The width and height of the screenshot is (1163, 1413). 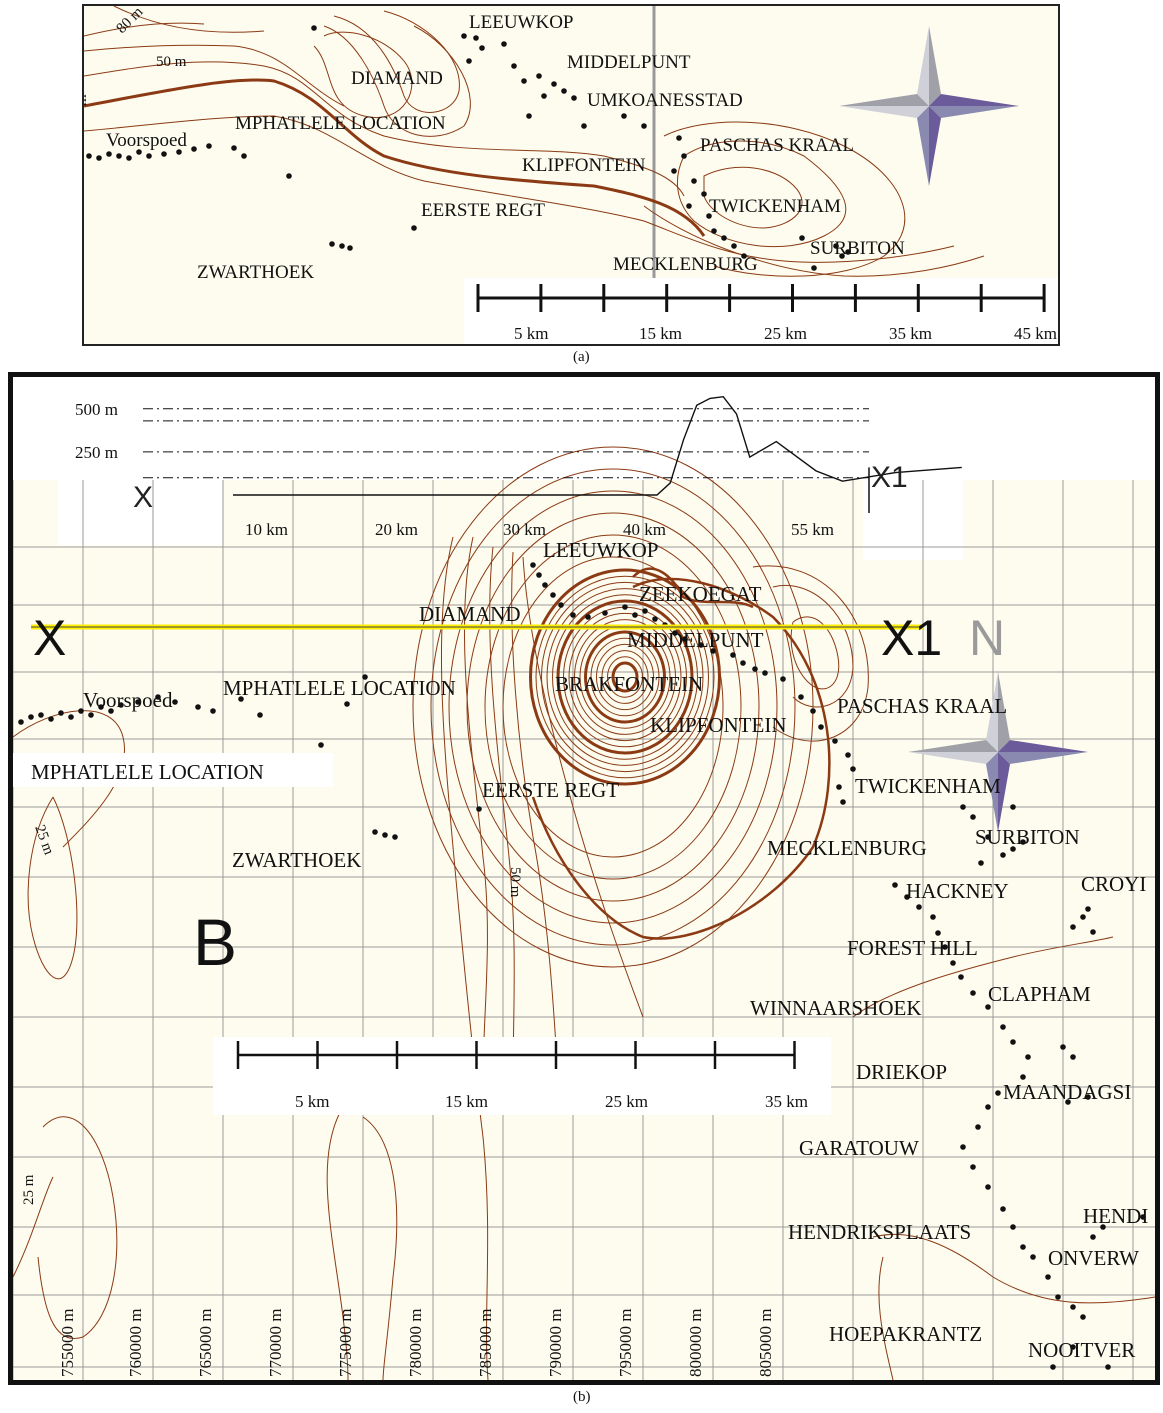 What do you see at coordinates (665, 100) in the screenshot?
I see `place-label: UMKOANESSTAD` at bounding box center [665, 100].